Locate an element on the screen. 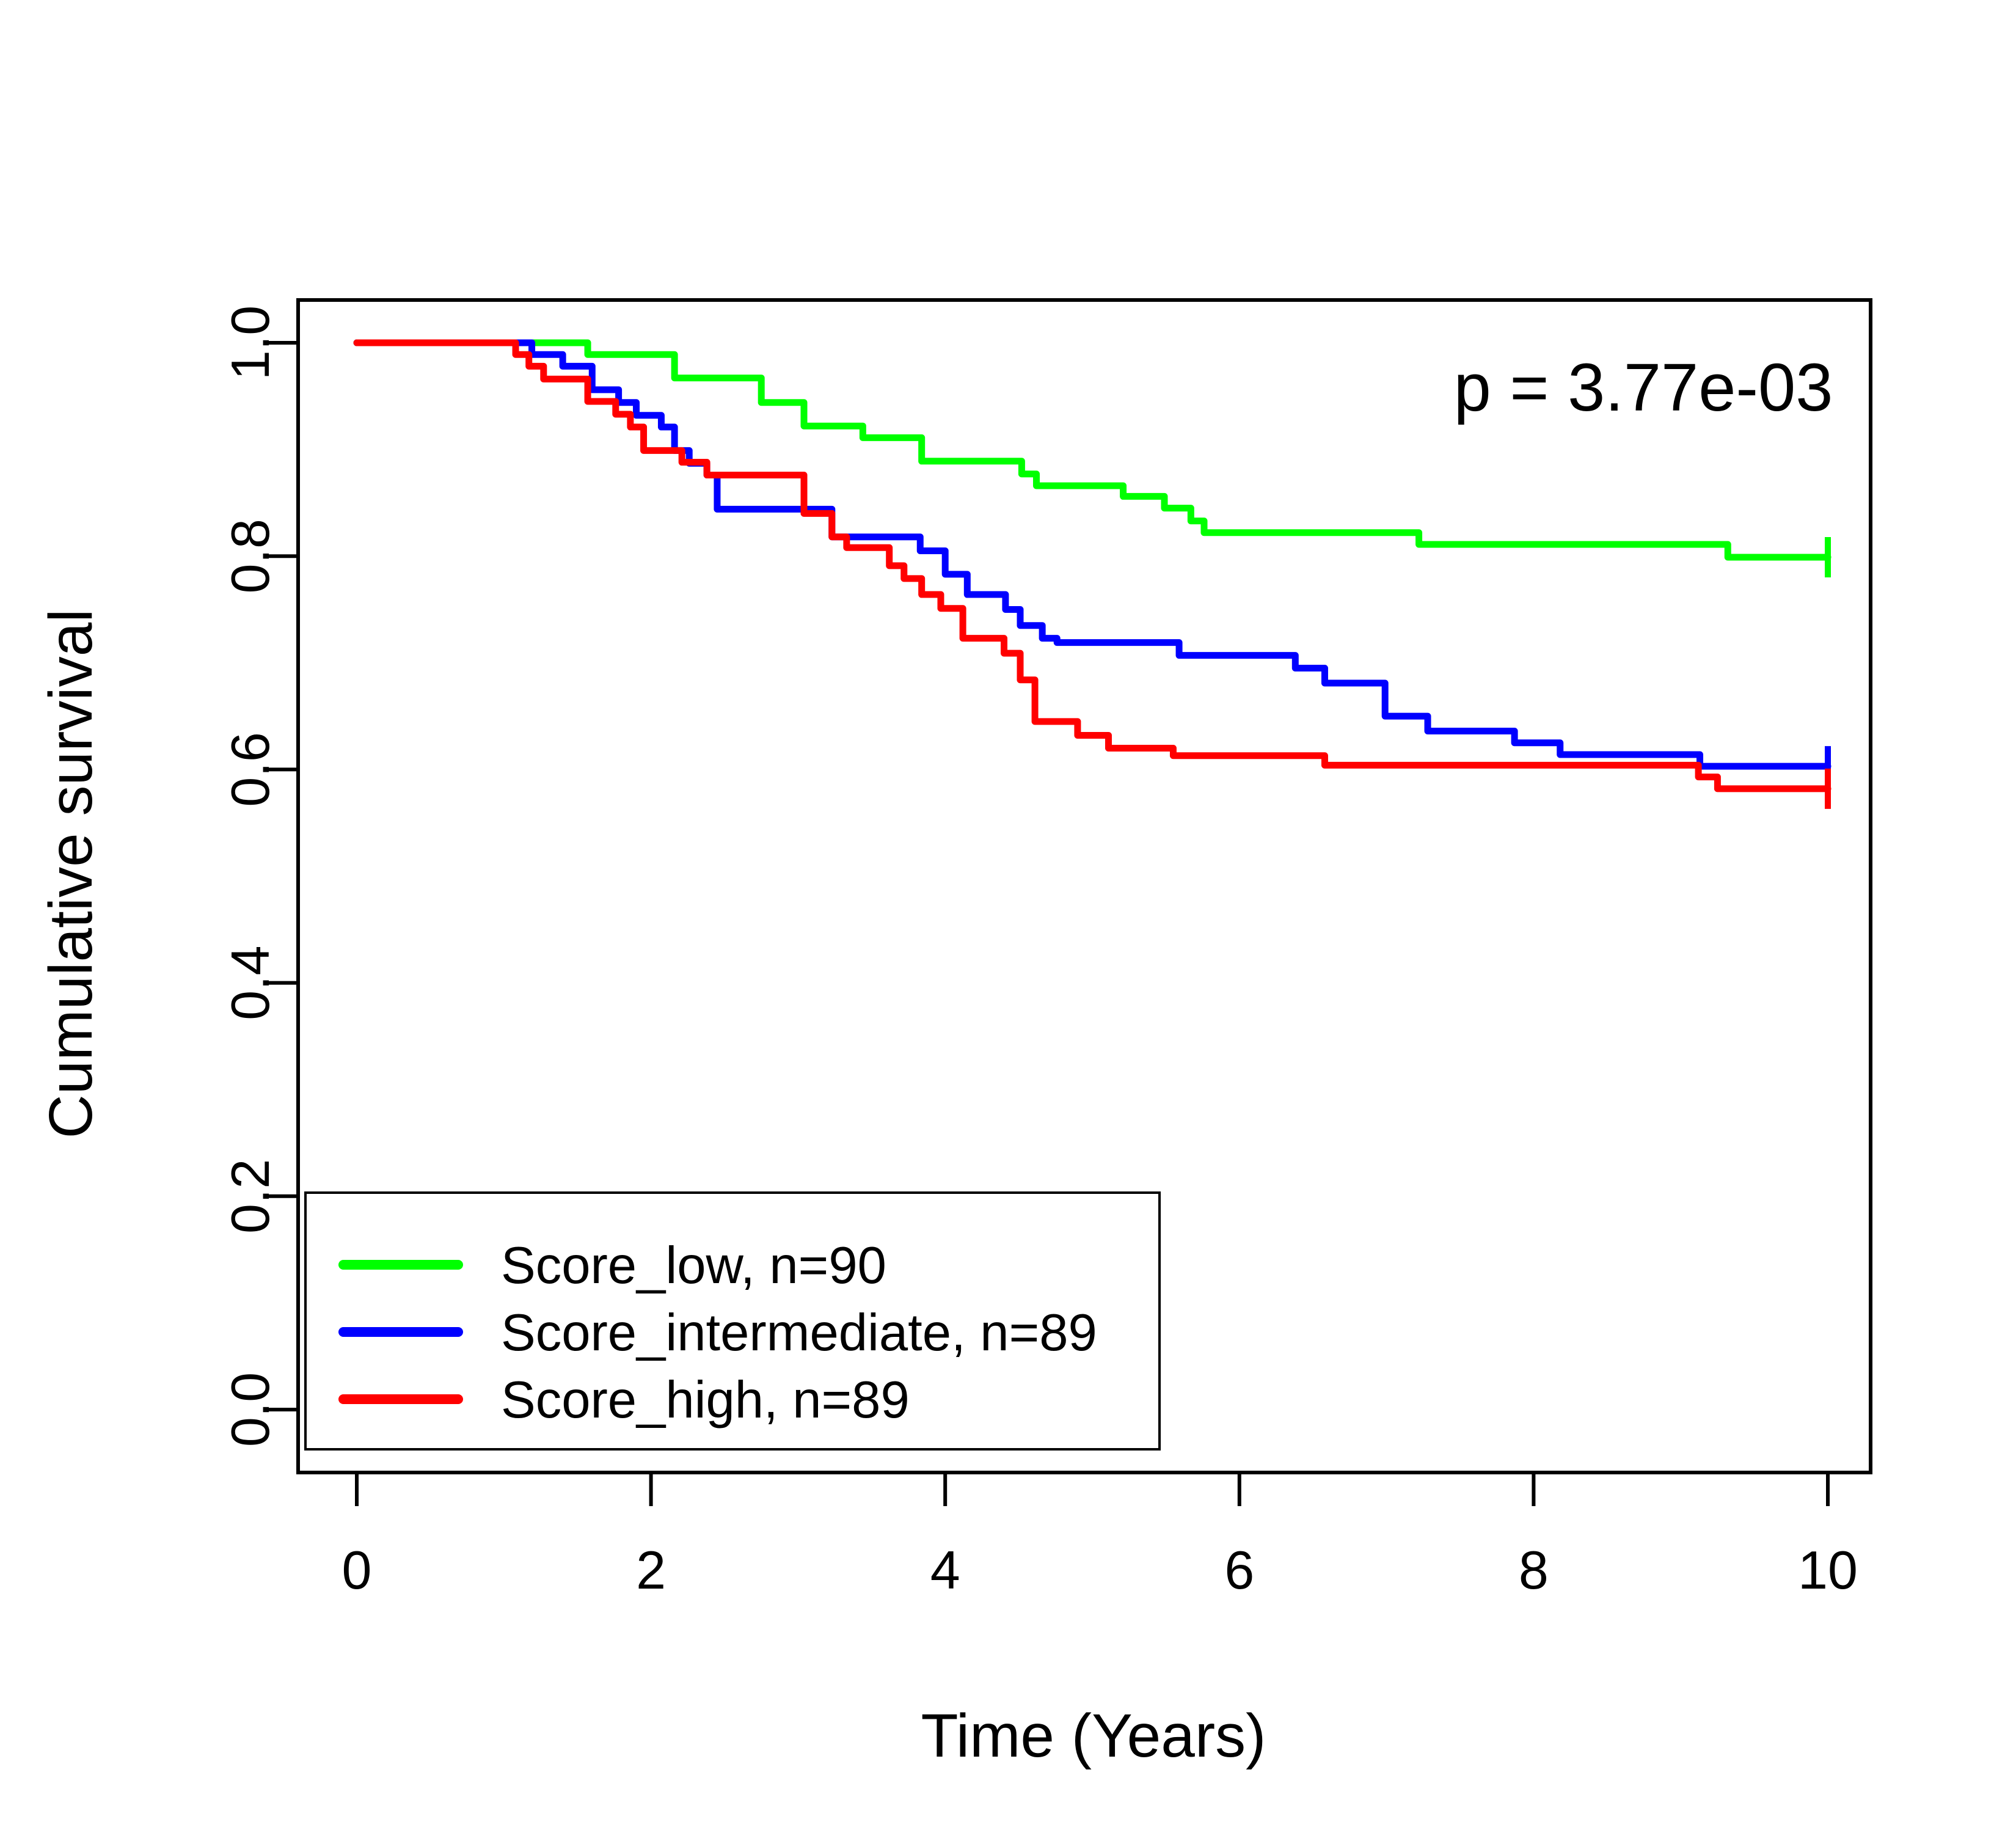 The height and width of the screenshot is (1833, 2016). legend-box is located at coordinates (732, 1321).